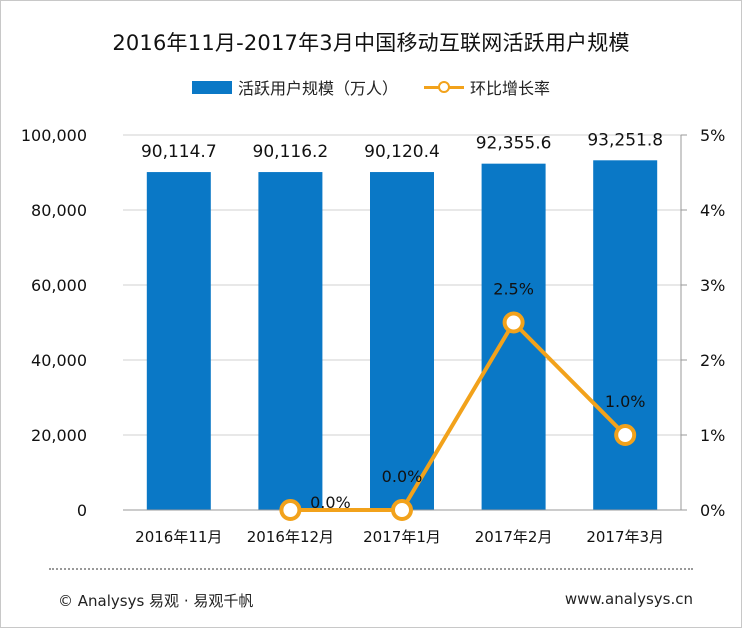 The width and height of the screenshot is (742, 628). What do you see at coordinates (54, 135) in the screenshot?
I see `y-axis-left-tick-label: 100,000` at bounding box center [54, 135].